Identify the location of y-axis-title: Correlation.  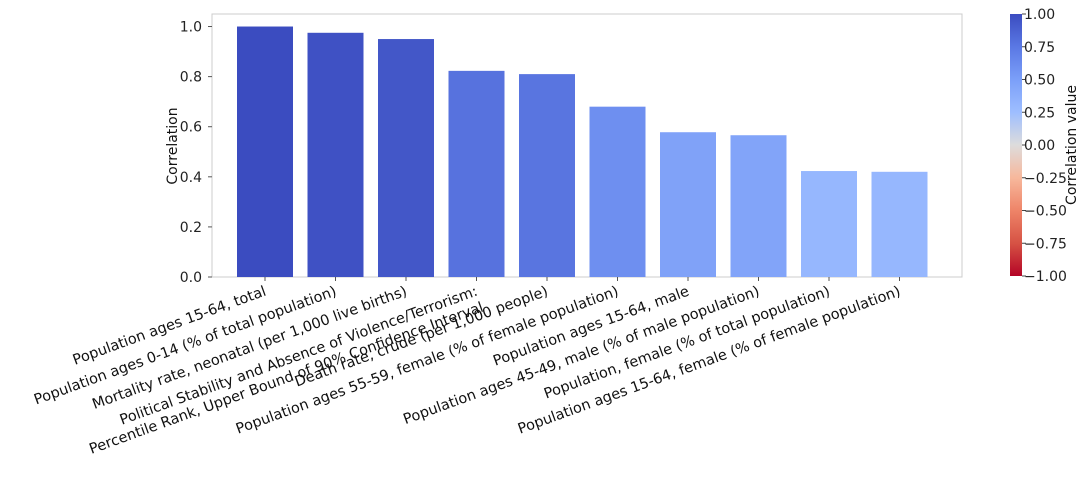
(173, 145).